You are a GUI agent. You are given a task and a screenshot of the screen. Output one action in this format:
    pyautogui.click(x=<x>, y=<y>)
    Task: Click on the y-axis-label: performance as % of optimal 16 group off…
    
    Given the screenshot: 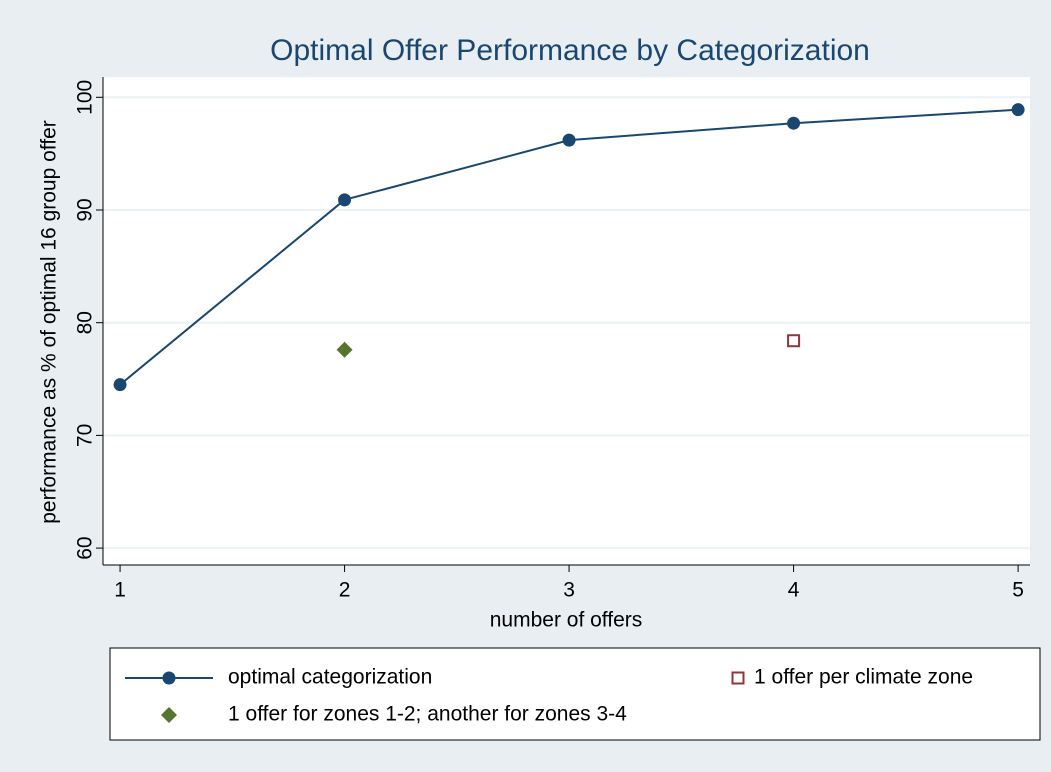 What is the action you would take?
    pyautogui.click(x=49, y=322)
    